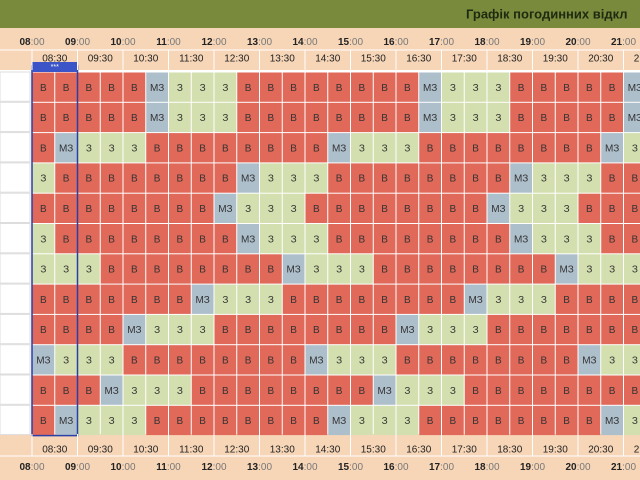 The image size is (640, 480). What do you see at coordinates (430, 88) in the screenshot?
I see `cell-status: МЗ` at bounding box center [430, 88].